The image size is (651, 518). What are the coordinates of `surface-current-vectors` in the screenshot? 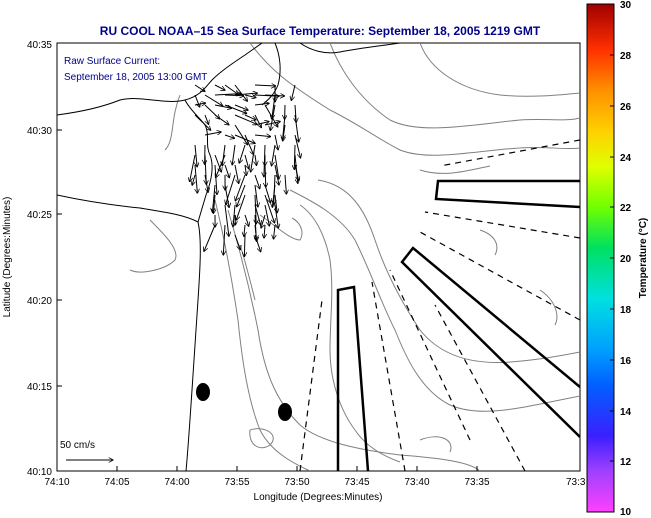 It's located at (245, 171).